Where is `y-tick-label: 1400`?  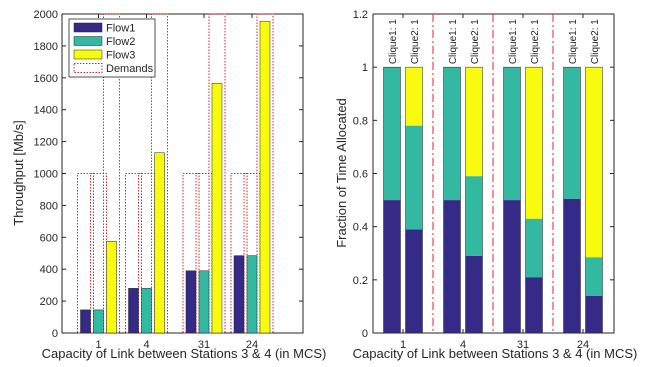
y-tick-label: 1400 is located at coordinates (46, 111).